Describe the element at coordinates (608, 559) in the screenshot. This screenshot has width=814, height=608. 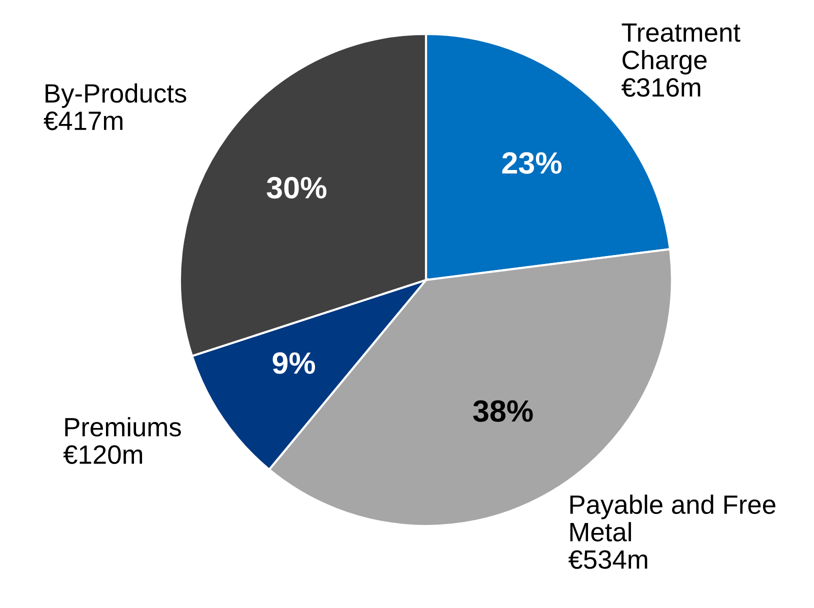
I see `text: €534m` at that location.